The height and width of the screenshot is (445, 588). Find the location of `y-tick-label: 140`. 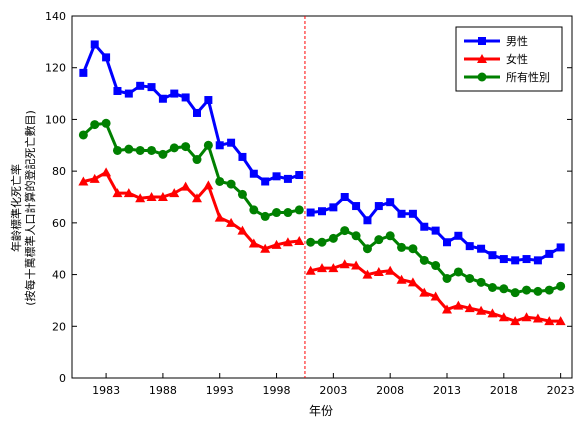

y-tick-label: 140 is located at coordinates (55, 16).